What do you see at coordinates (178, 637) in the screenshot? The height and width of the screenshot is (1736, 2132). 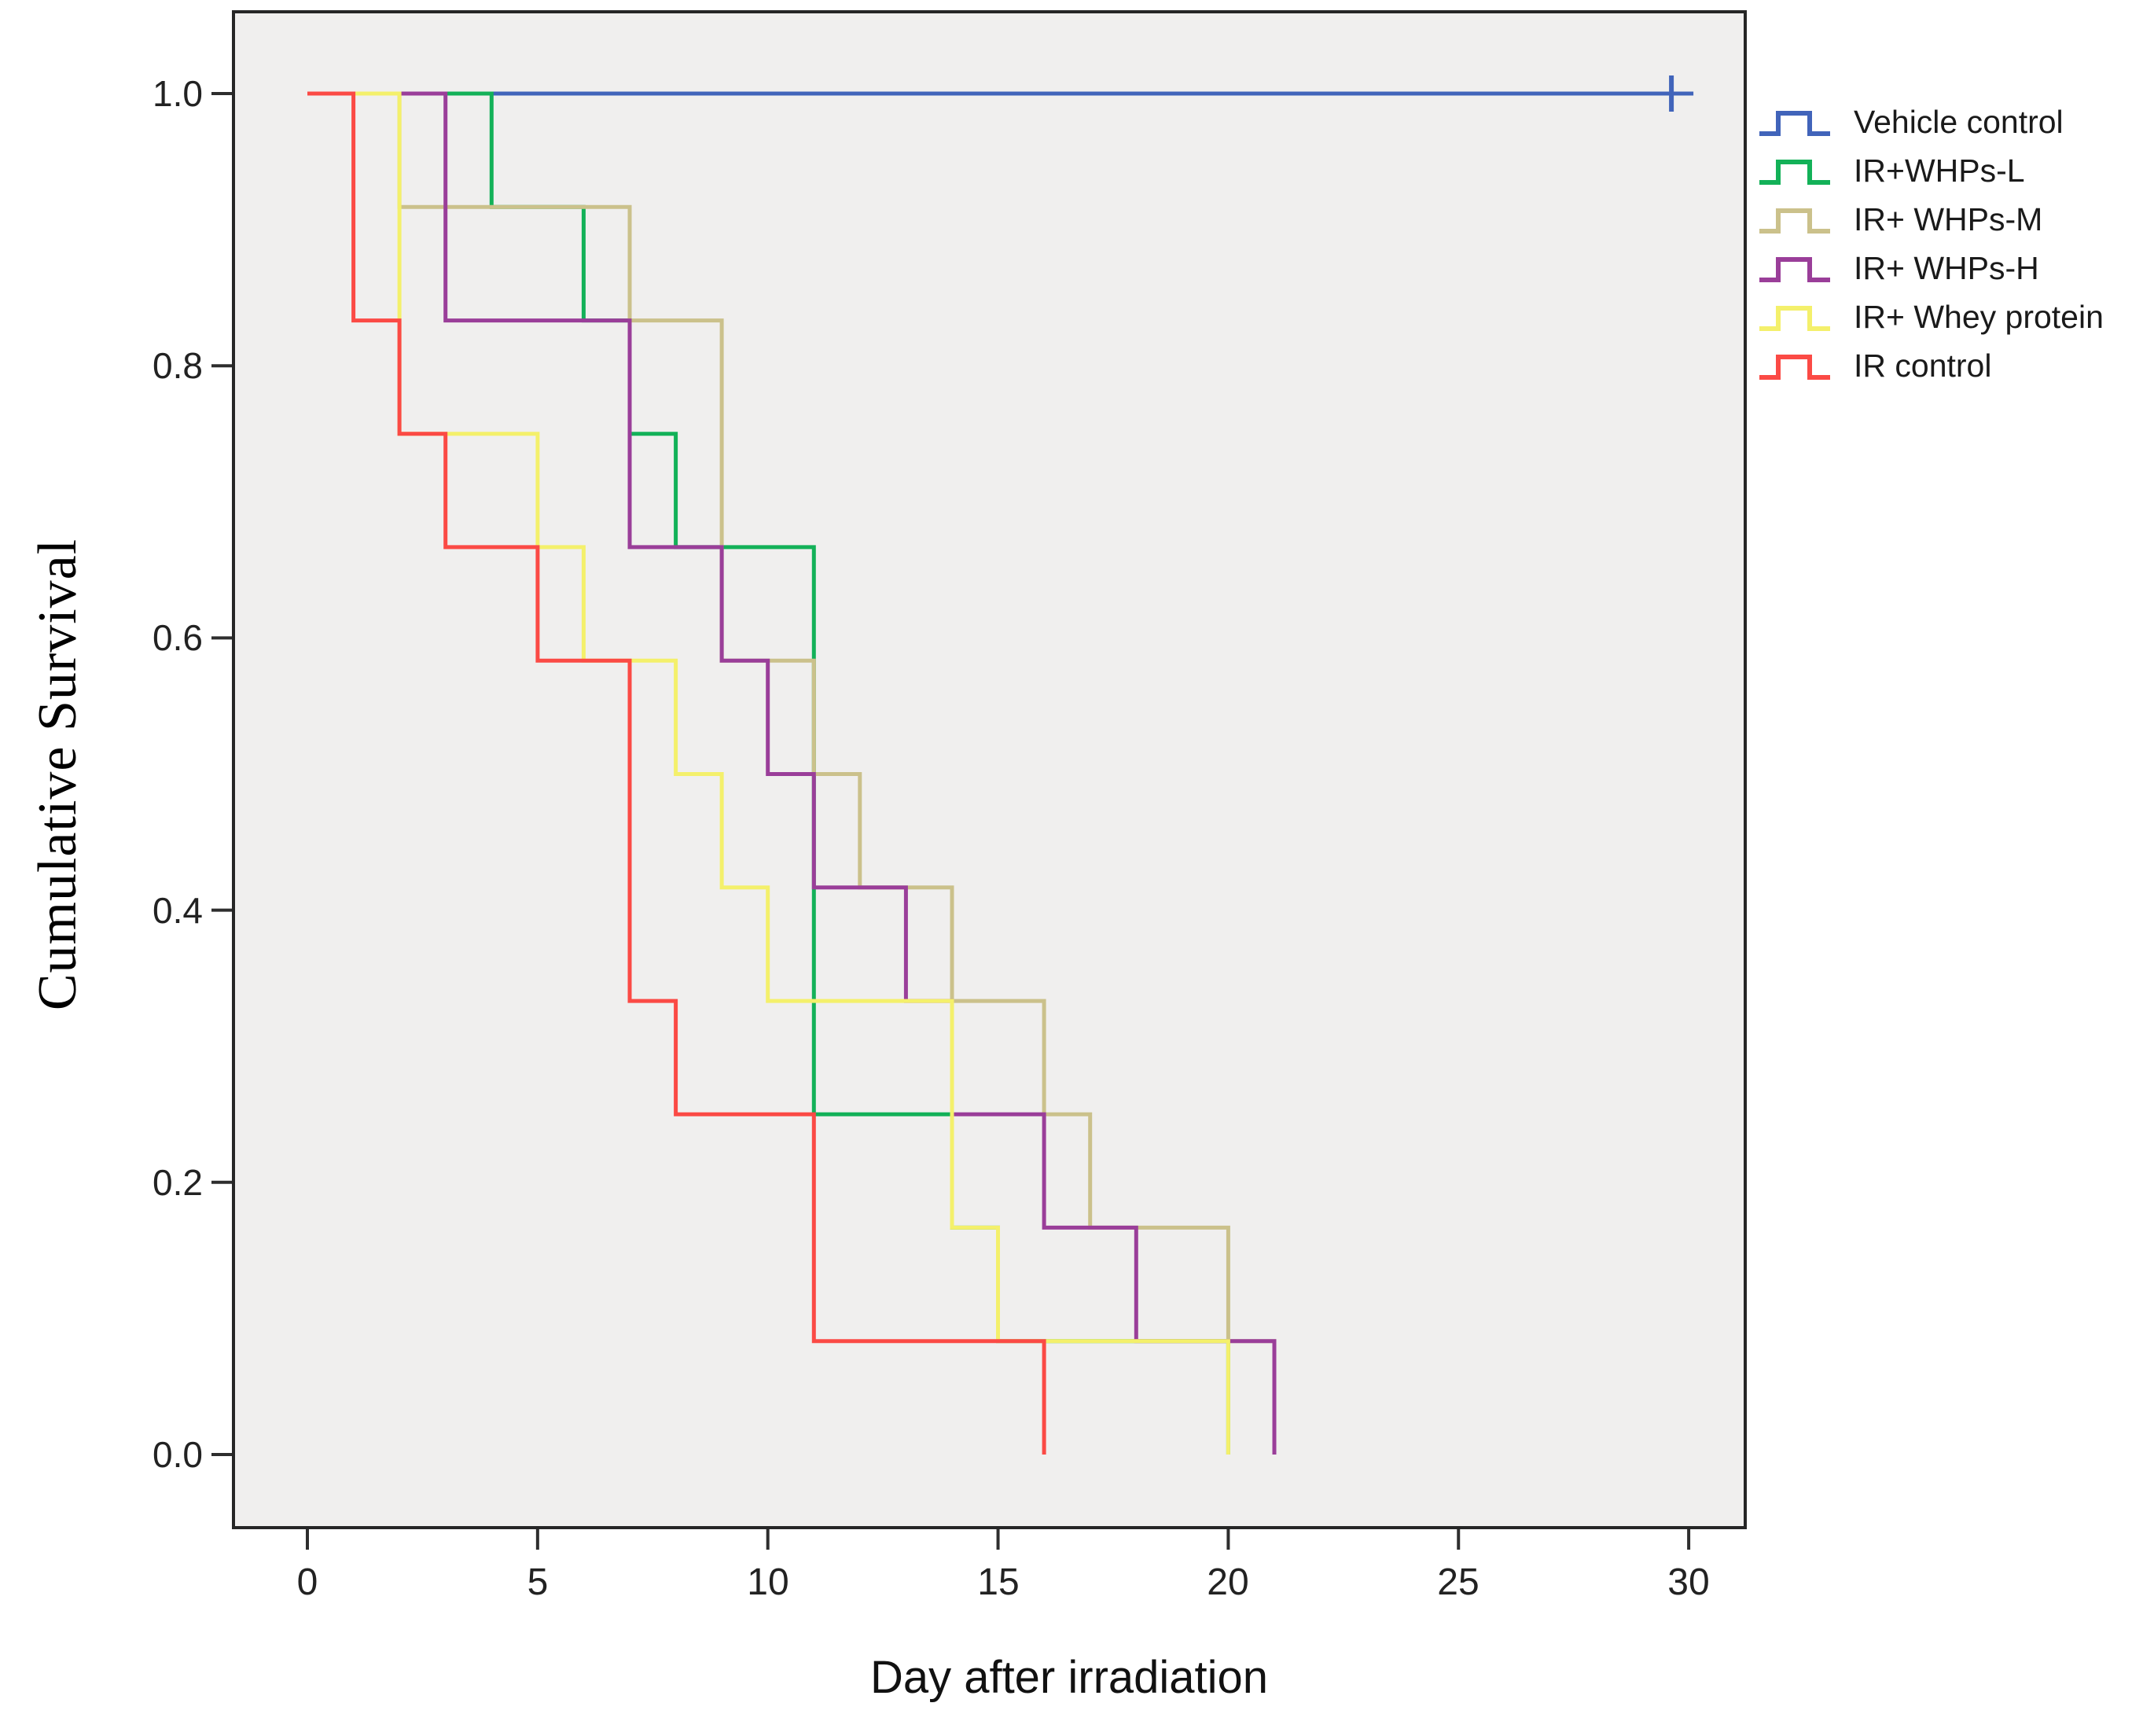 I see `y-tick-label-0.6: 0.6` at bounding box center [178, 637].